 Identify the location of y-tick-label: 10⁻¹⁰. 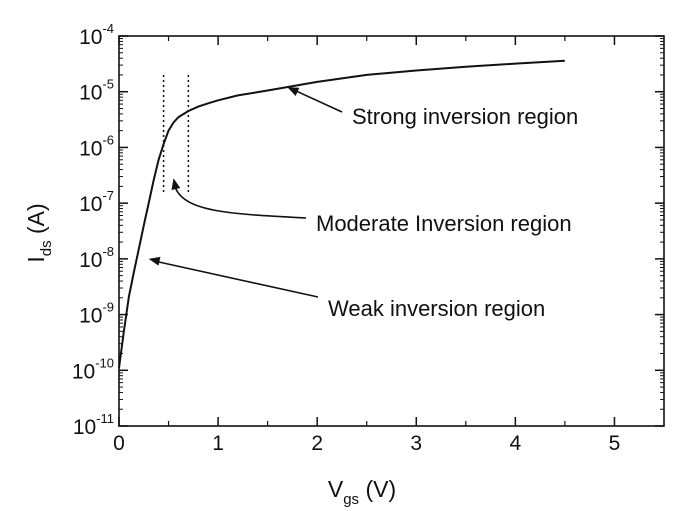
(93, 369).